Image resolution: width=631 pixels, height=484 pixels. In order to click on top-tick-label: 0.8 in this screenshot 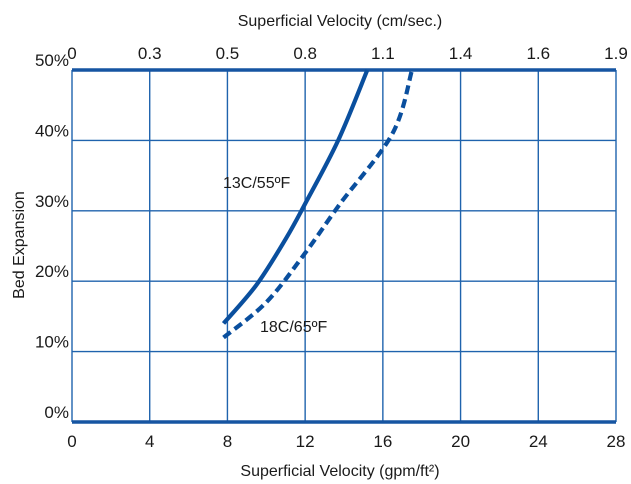, I will do `click(305, 53)`.